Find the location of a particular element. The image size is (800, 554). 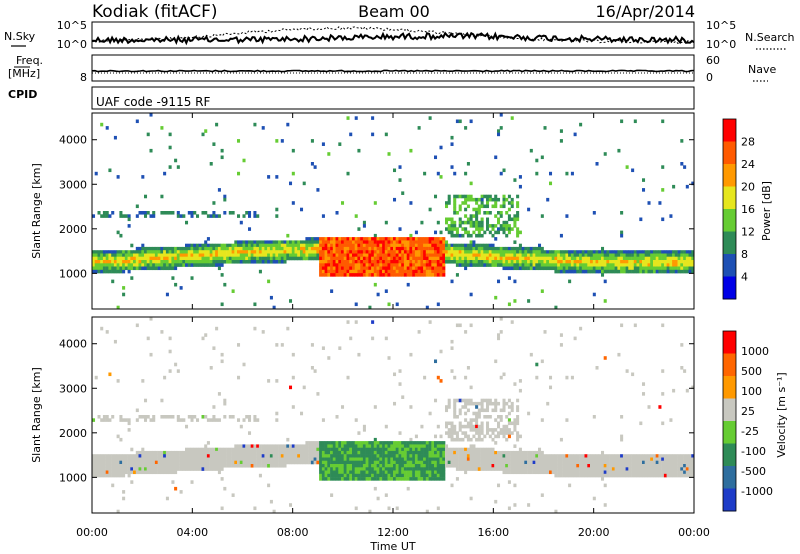

colorbar-segment is located at coordinates (729, 265).